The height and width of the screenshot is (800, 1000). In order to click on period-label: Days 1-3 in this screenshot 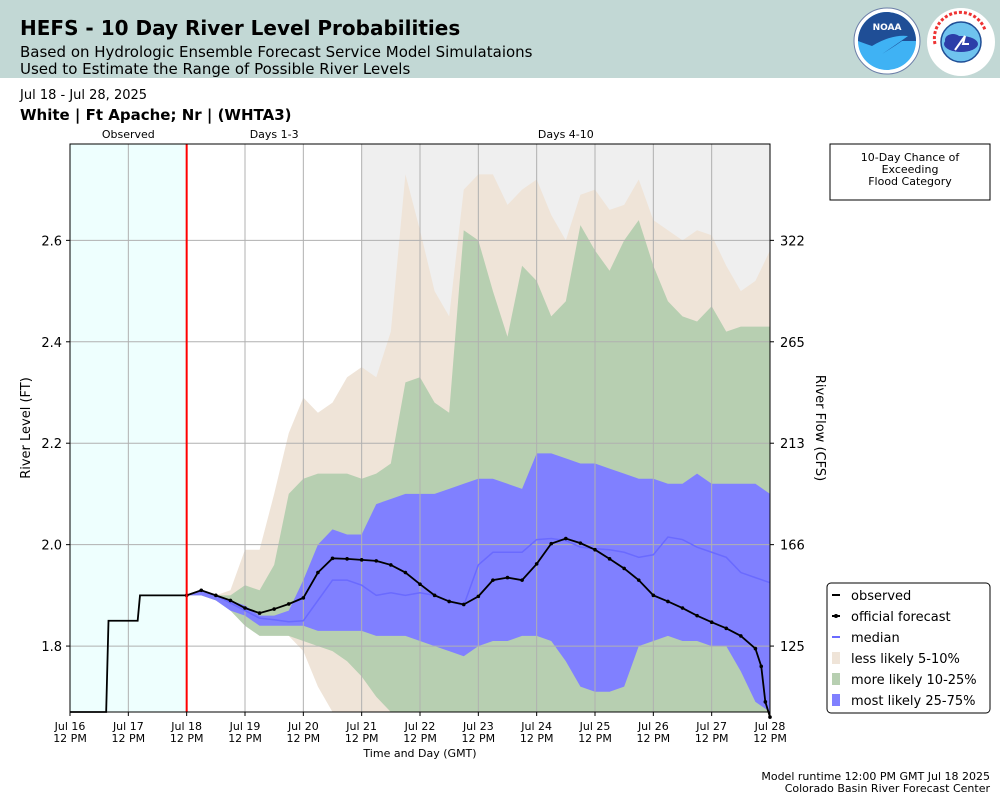, I will do `click(274, 134)`.